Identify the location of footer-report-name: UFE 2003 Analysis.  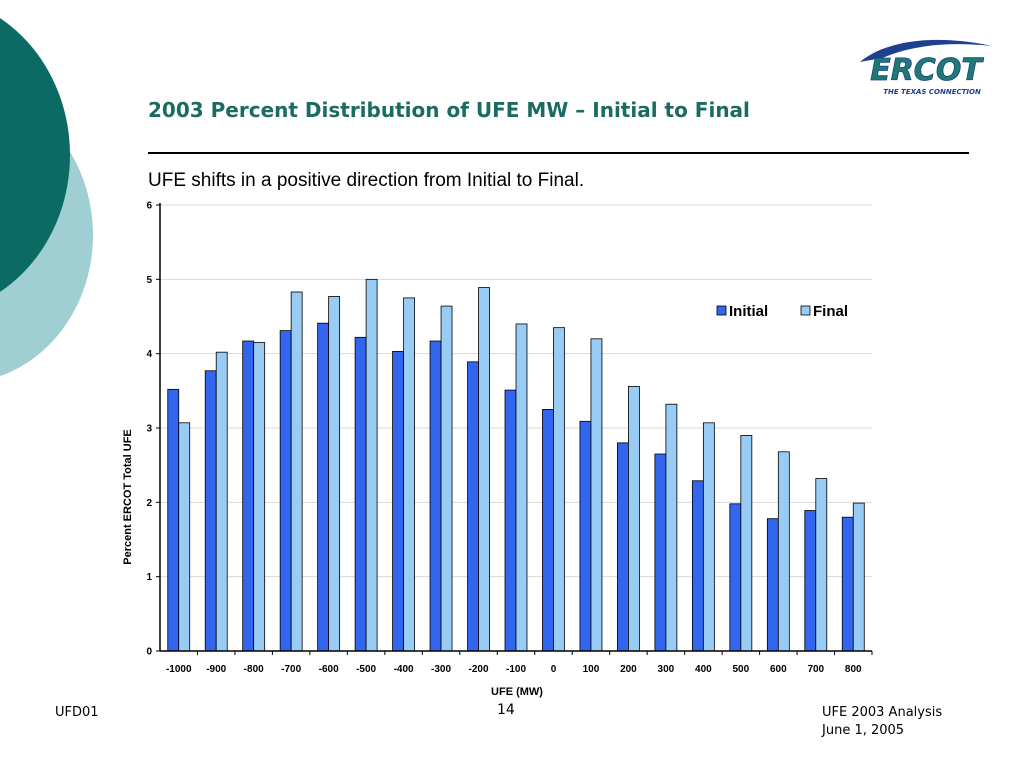
(882, 712).